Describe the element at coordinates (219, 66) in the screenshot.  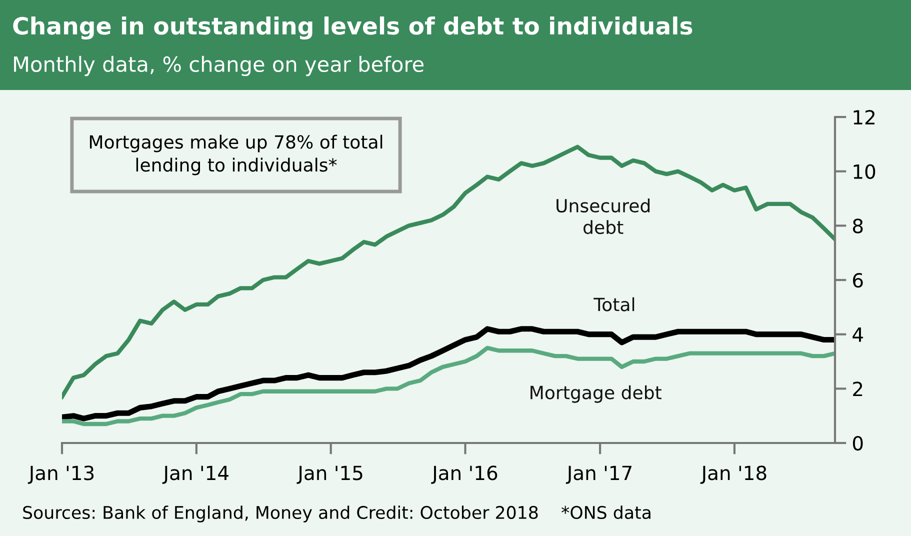
I see `chart-subtitle: Monthly data, % change on year before` at that location.